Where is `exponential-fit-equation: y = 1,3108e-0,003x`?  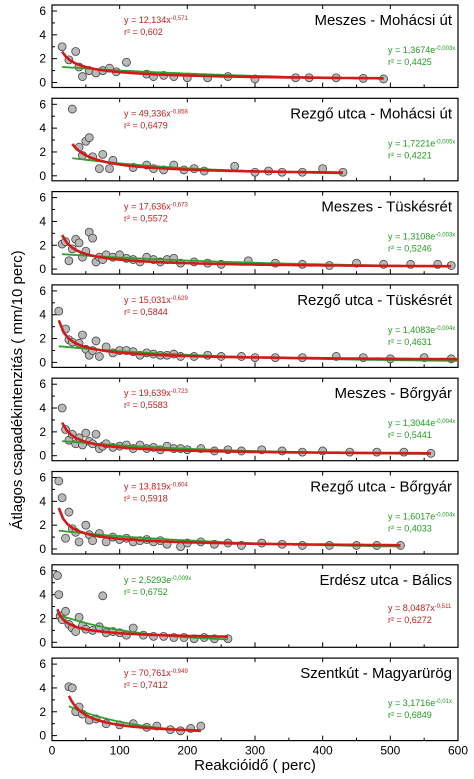
exponential-fit-equation: y = 1,3108e-0,003x is located at coordinates (421, 237).